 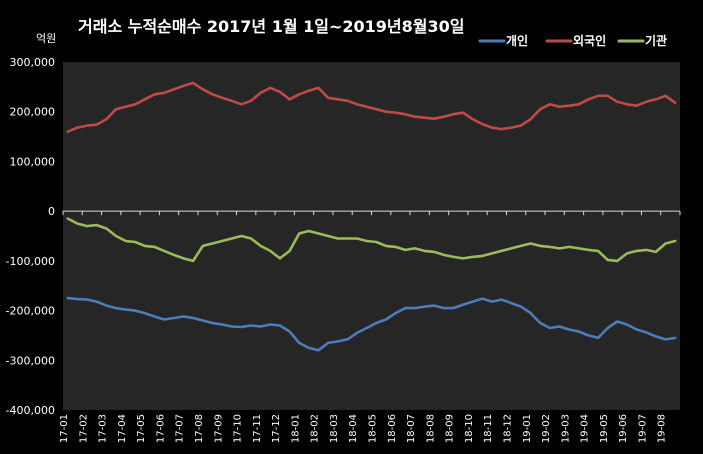 What do you see at coordinates (33, 161) in the screenshot?
I see `y-tick-label: 100,000` at bounding box center [33, 161].